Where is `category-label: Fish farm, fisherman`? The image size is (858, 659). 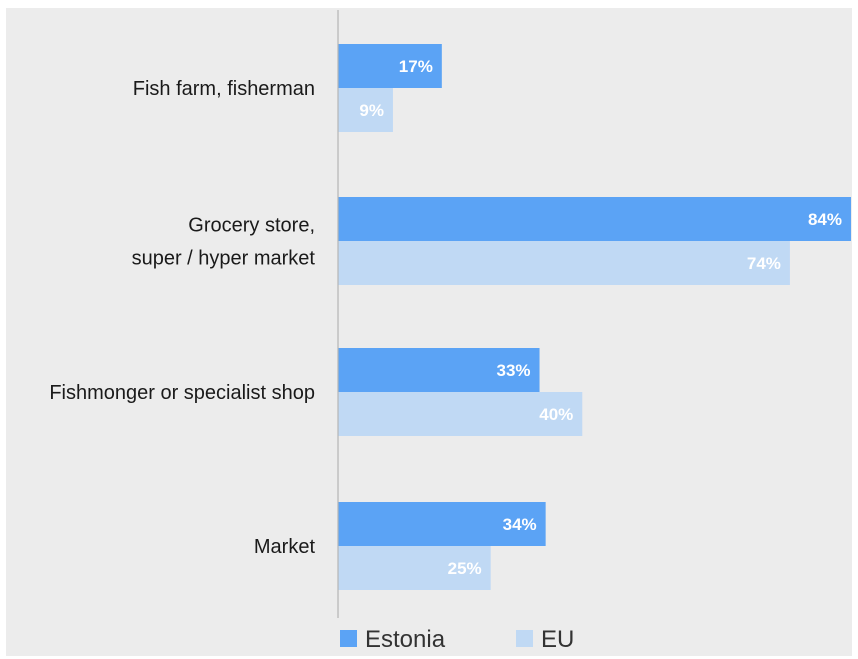
category-label: Fish farm, fisherman is located at coordinates (224, 89).